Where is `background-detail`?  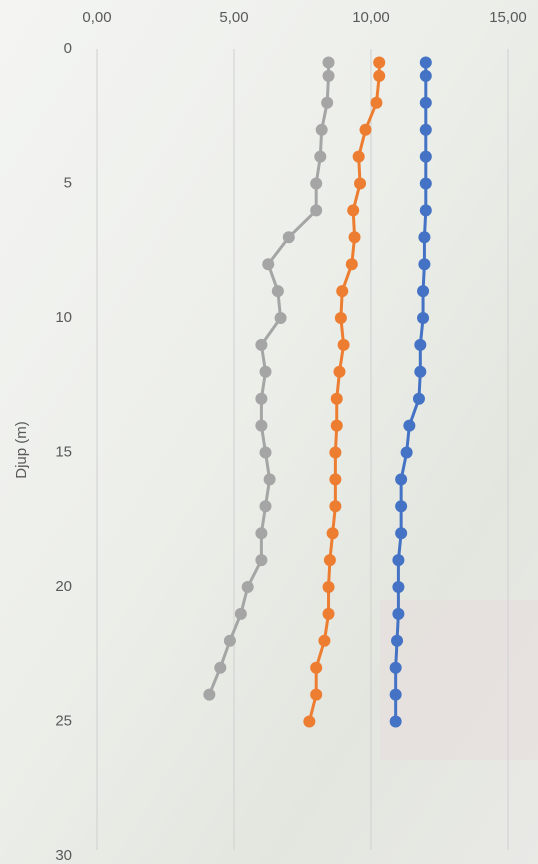 background-detail is located at coordinates (459, 680).